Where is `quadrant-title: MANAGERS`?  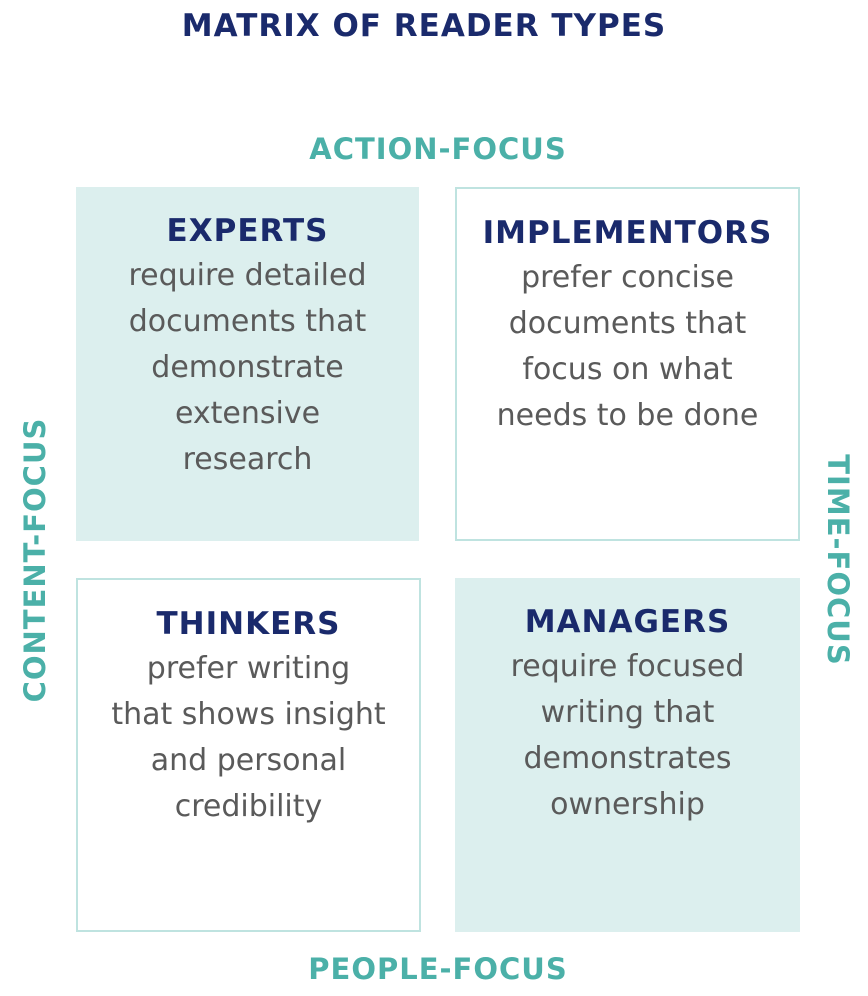 quadrant-title: MANAGERS is located at coordinates (627, 622).